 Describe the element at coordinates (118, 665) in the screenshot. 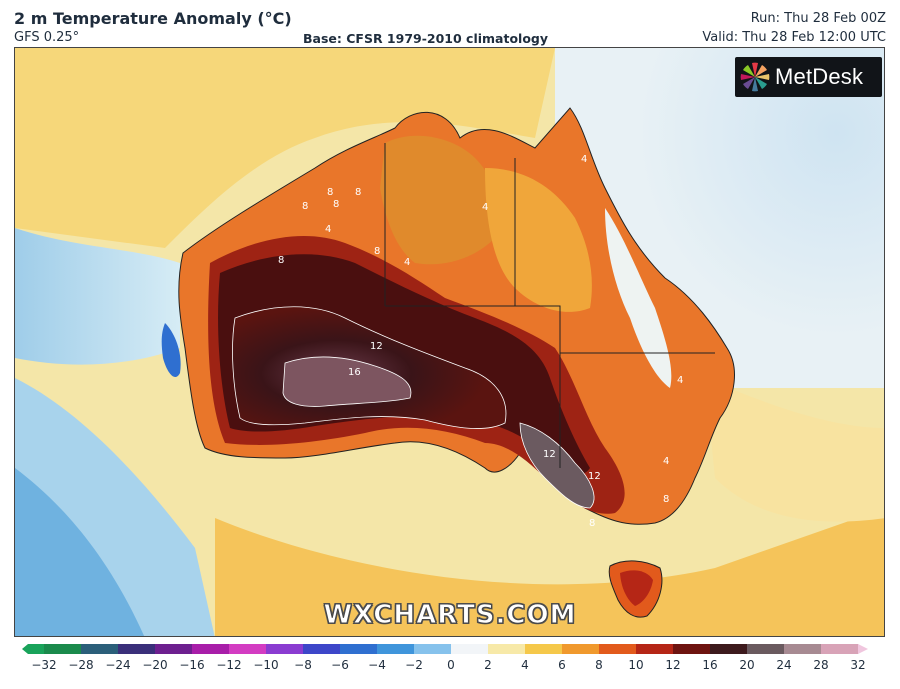

I see `colorbar-tick-label: −24` at that location.